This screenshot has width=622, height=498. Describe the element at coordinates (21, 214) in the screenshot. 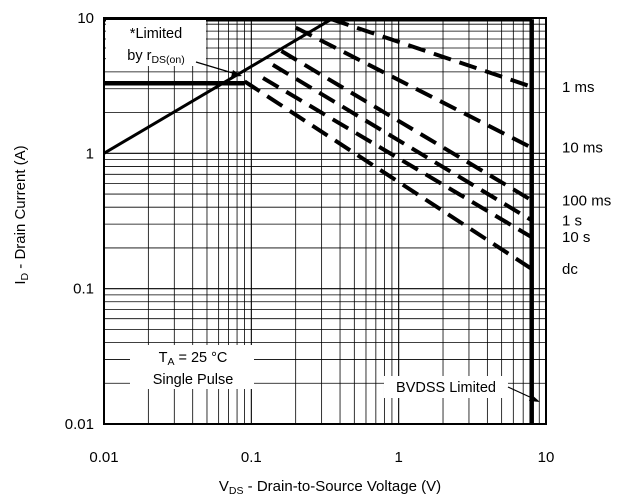

I see `y-axis-label: ID - Drain Current (A)` at that location.